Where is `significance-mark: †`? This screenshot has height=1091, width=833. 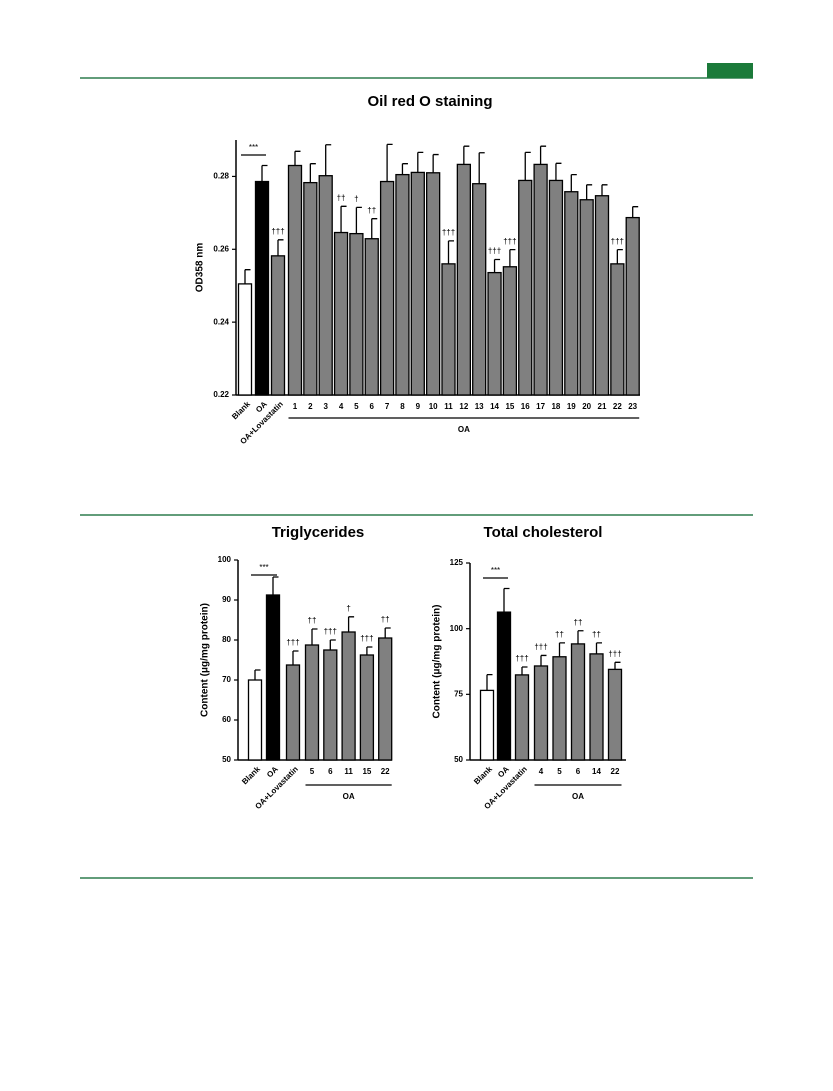
significance-mark: † is located at coordinates (356, 199).